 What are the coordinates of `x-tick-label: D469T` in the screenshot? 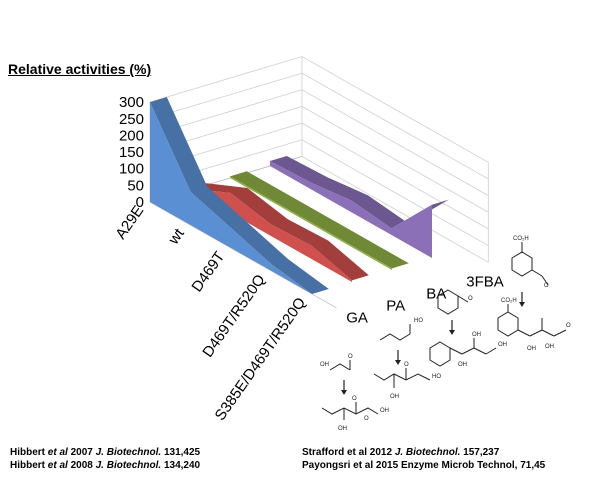 It's located at (209, 272).